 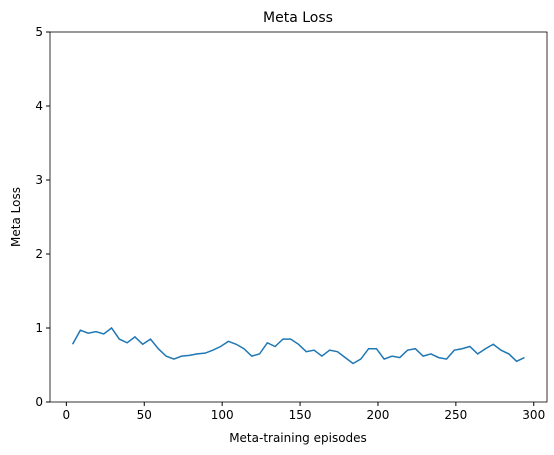 I want to click on x-tick-label: 250, so click(x=455, y=415).